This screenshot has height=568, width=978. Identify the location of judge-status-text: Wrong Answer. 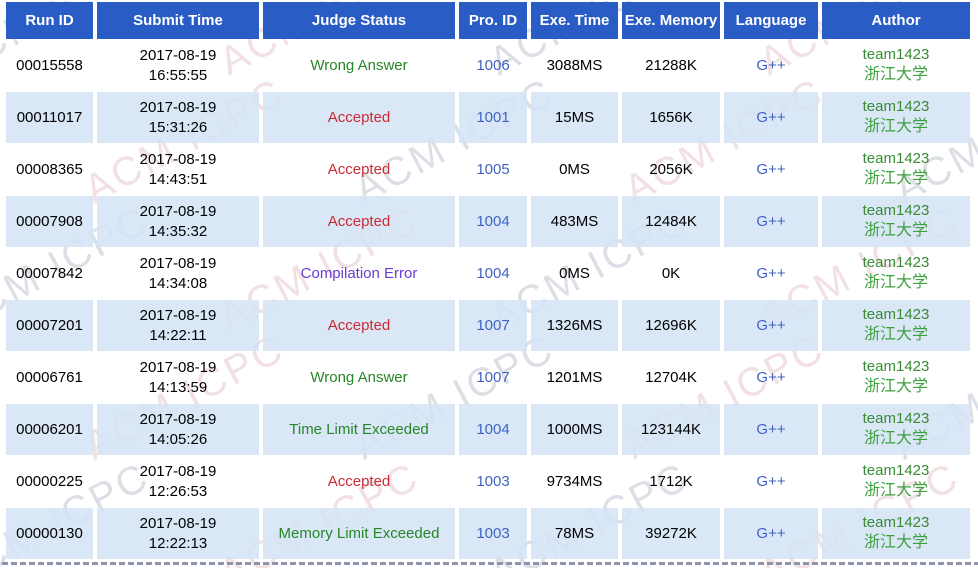
(359, 377).